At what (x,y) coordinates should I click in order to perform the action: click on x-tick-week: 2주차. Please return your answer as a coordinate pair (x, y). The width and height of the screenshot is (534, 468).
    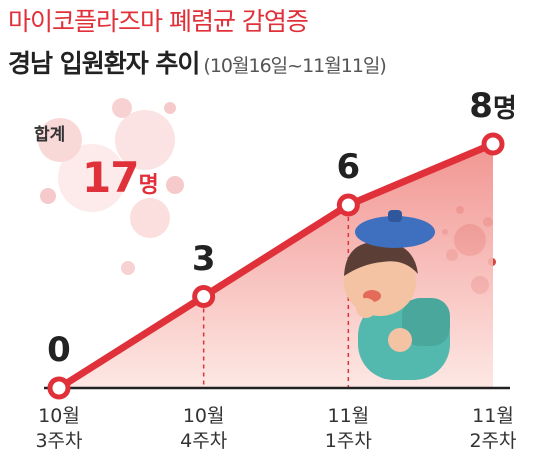
    Looking at the image, I should click on (493, 441).